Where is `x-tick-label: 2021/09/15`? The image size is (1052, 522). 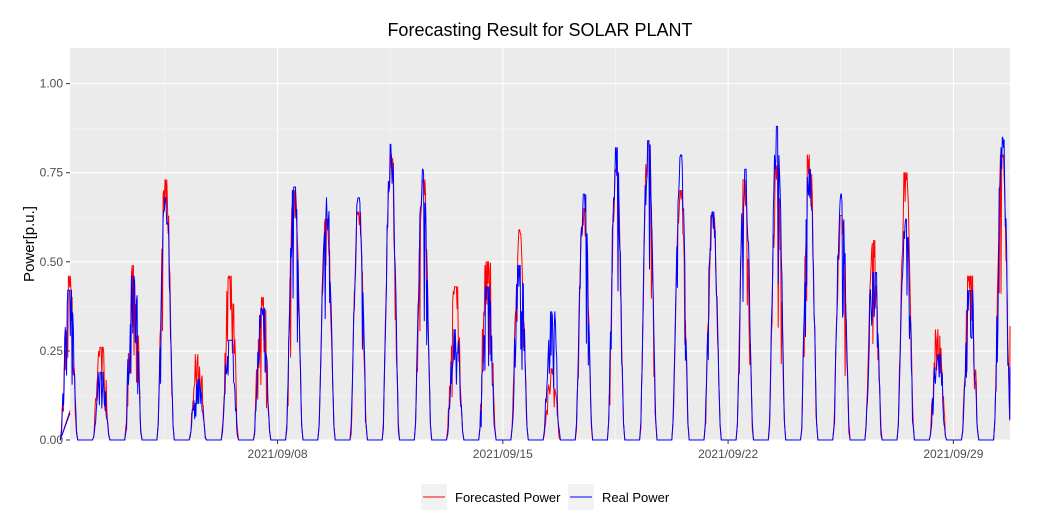
x-tick-label: 2021/09/15 is located at coordinates (503, 454).